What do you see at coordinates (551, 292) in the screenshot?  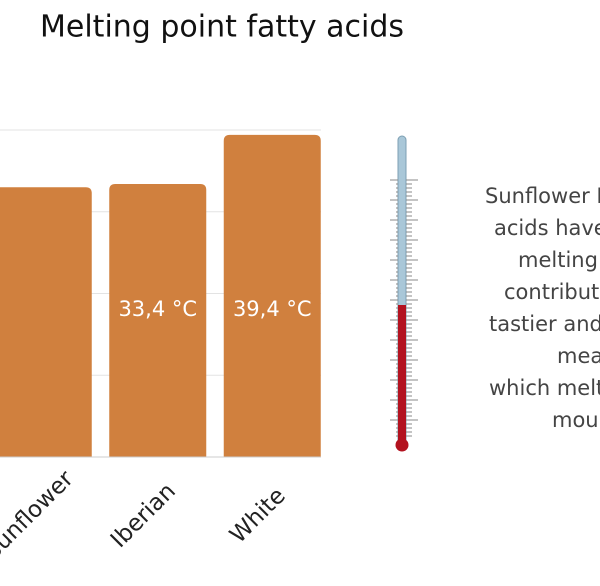 I see `side-text-line: contribut` at bounding box center [551, 292].